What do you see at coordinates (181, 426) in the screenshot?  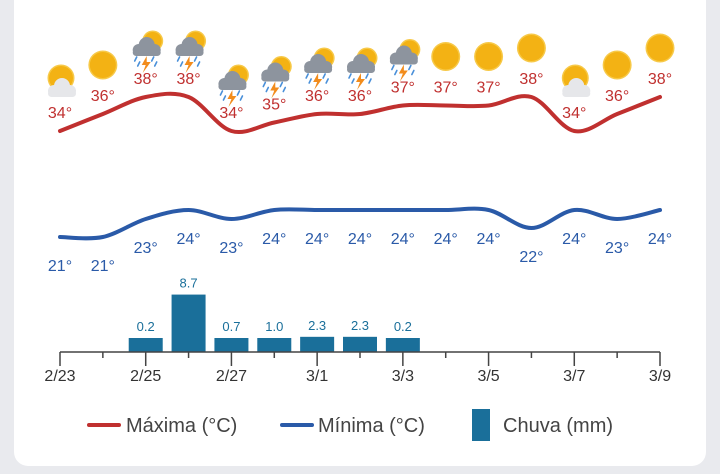 I see `legend-max-label: Máxima (°C)` at bounding box center [181, 426].